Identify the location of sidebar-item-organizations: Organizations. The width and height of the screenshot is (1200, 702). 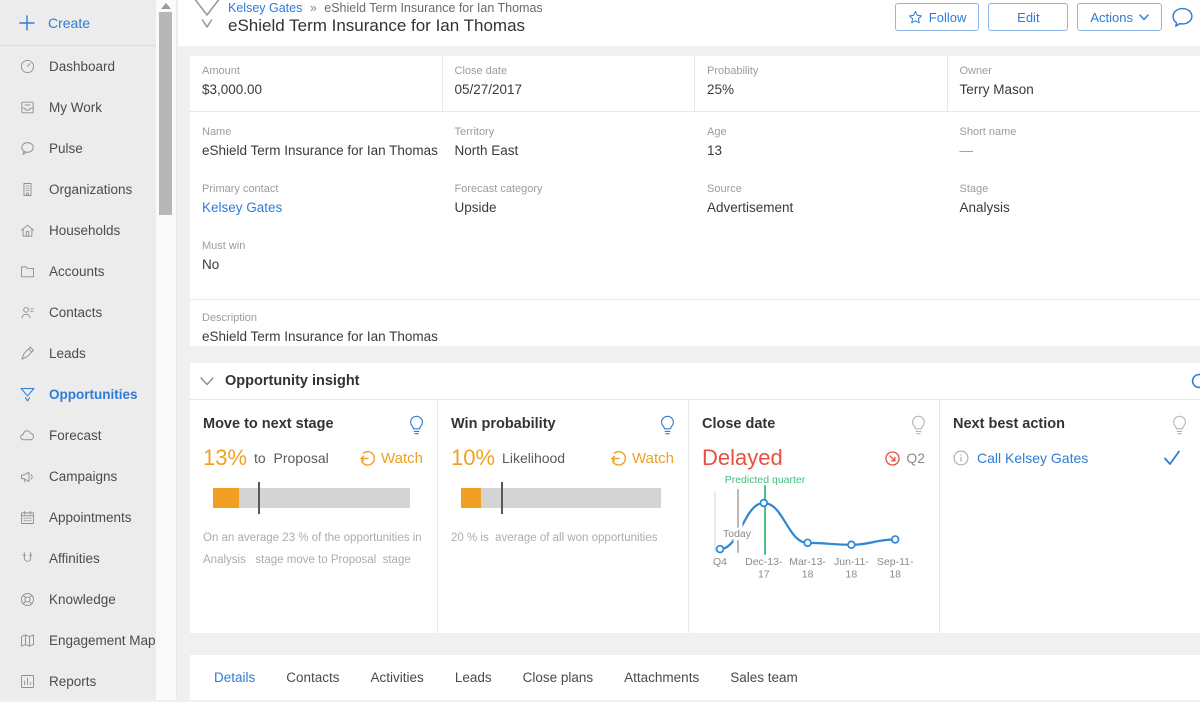
(78, 189).